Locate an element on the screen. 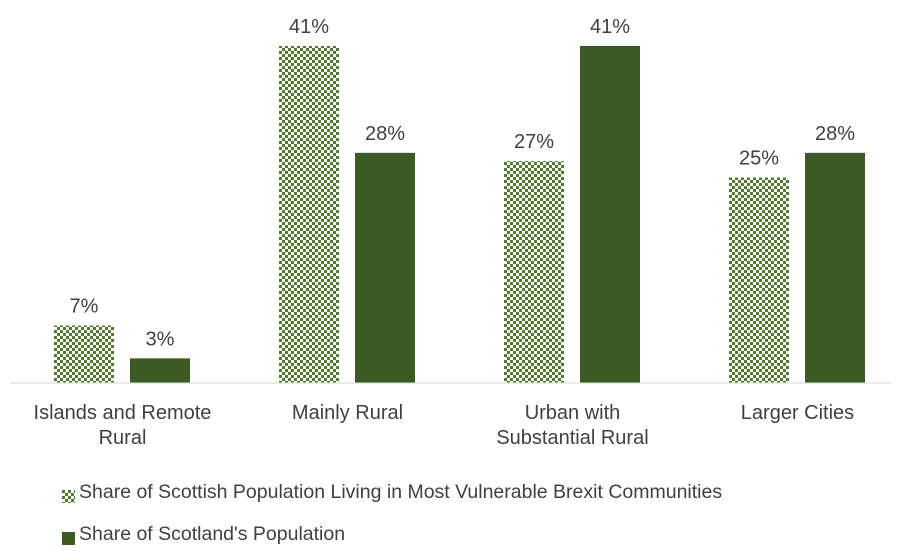 The image size is (901, 551). data-label-s0-c2: 27% is located at coordinates (534, 142).